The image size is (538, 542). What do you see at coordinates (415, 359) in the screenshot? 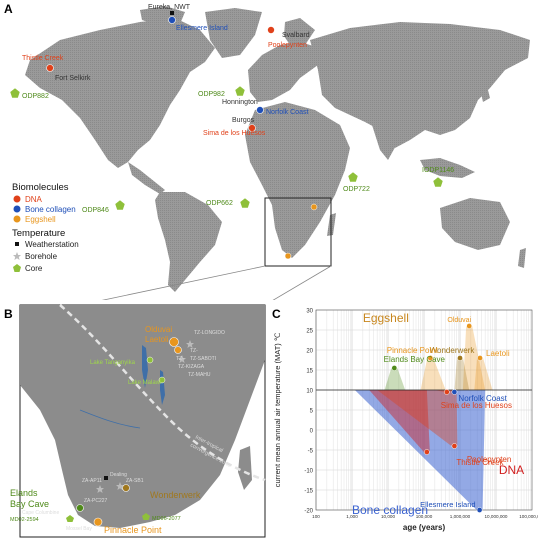
I see `point-label: Elands Bay Cave` at bounding box center [415, 359].